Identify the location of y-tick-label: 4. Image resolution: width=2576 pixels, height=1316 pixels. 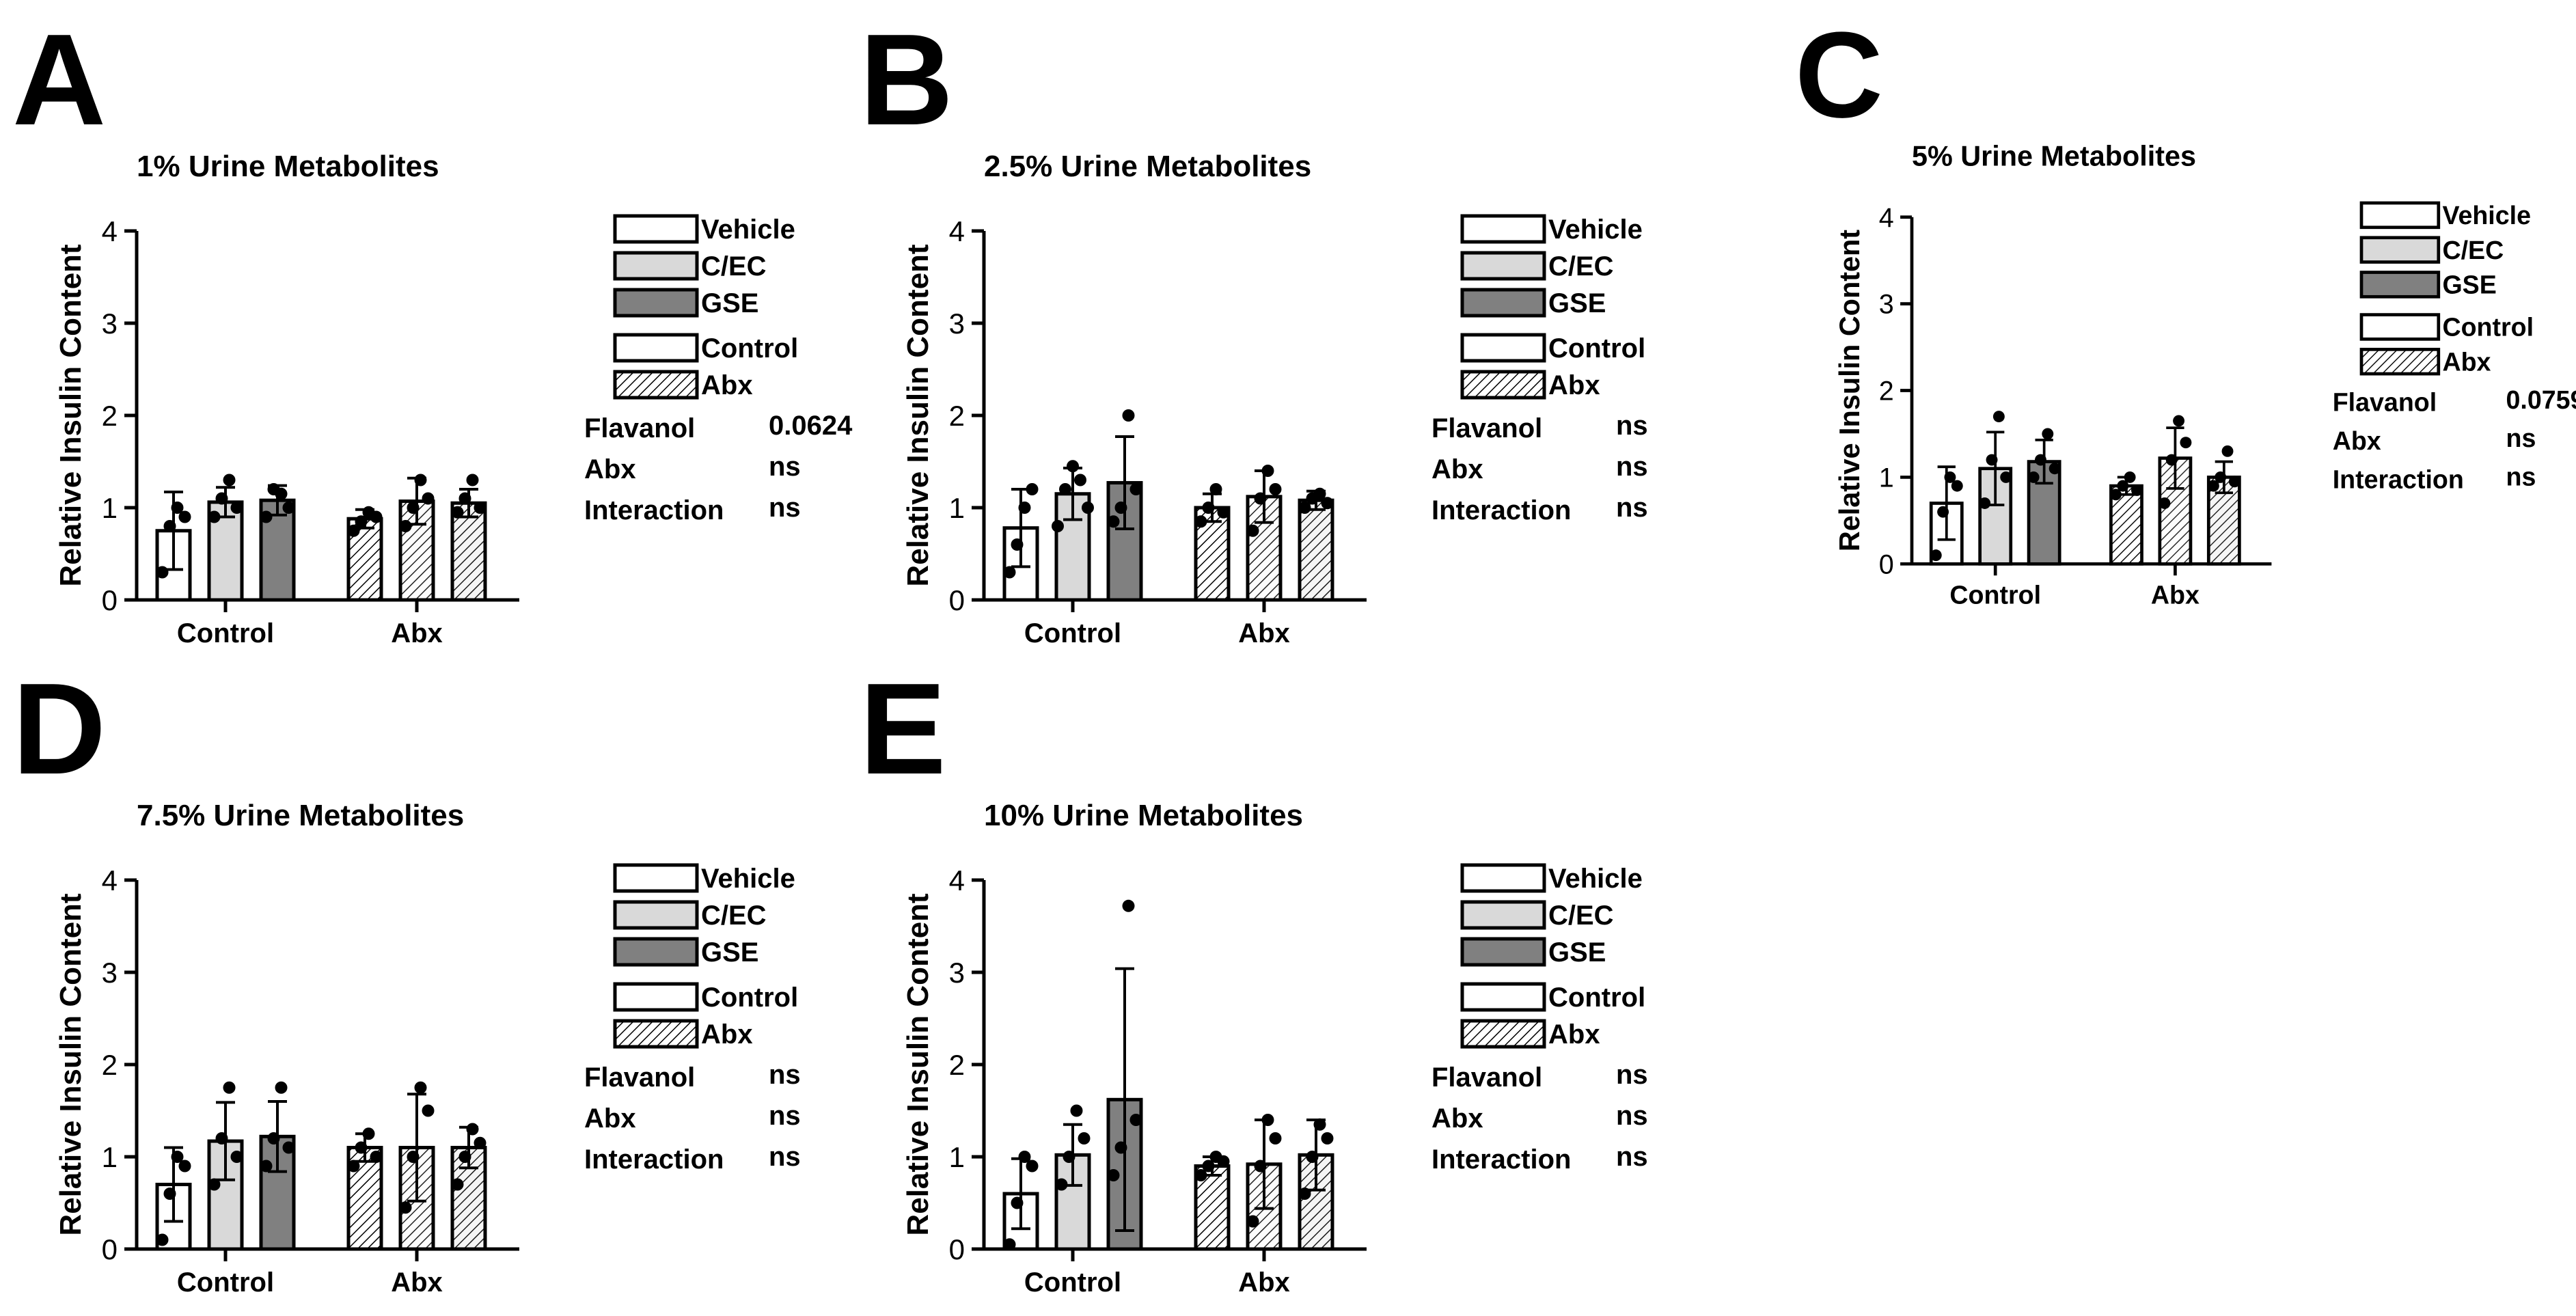
(957, 231).